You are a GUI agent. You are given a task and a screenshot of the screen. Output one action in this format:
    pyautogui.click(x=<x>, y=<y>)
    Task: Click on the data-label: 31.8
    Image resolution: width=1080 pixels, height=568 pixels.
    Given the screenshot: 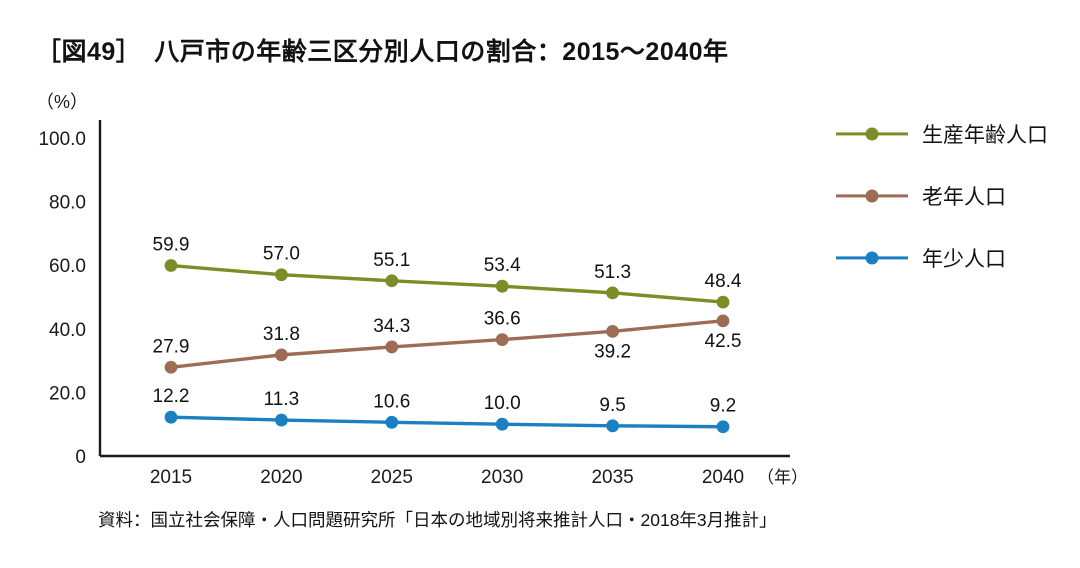 What is the action you would take?
    pyautogui.click(x=281, y=334)
    